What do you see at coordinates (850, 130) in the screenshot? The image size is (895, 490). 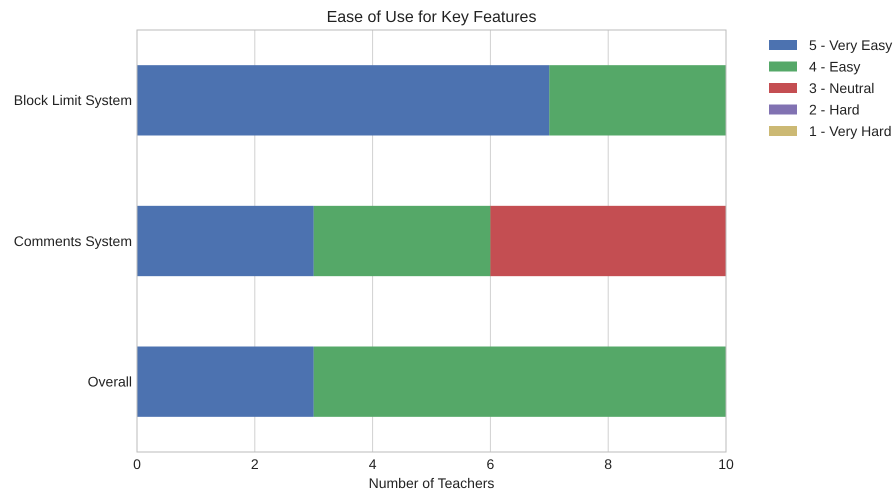 I see `legend-label: 1 - Very Hard` at bounding box center [850, 130].